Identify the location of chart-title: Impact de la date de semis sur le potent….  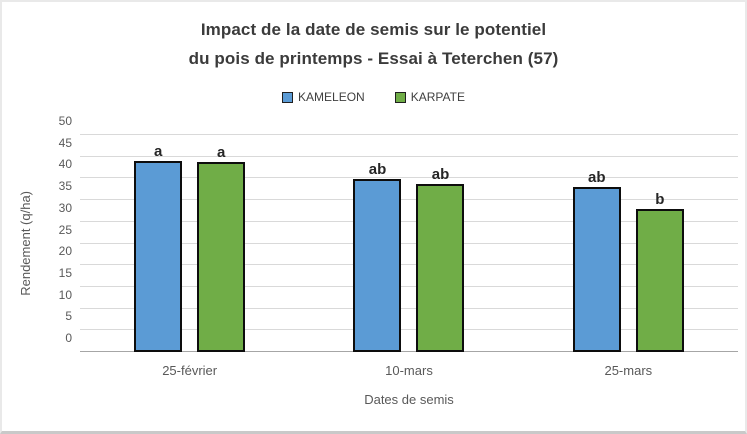
(373, 44).